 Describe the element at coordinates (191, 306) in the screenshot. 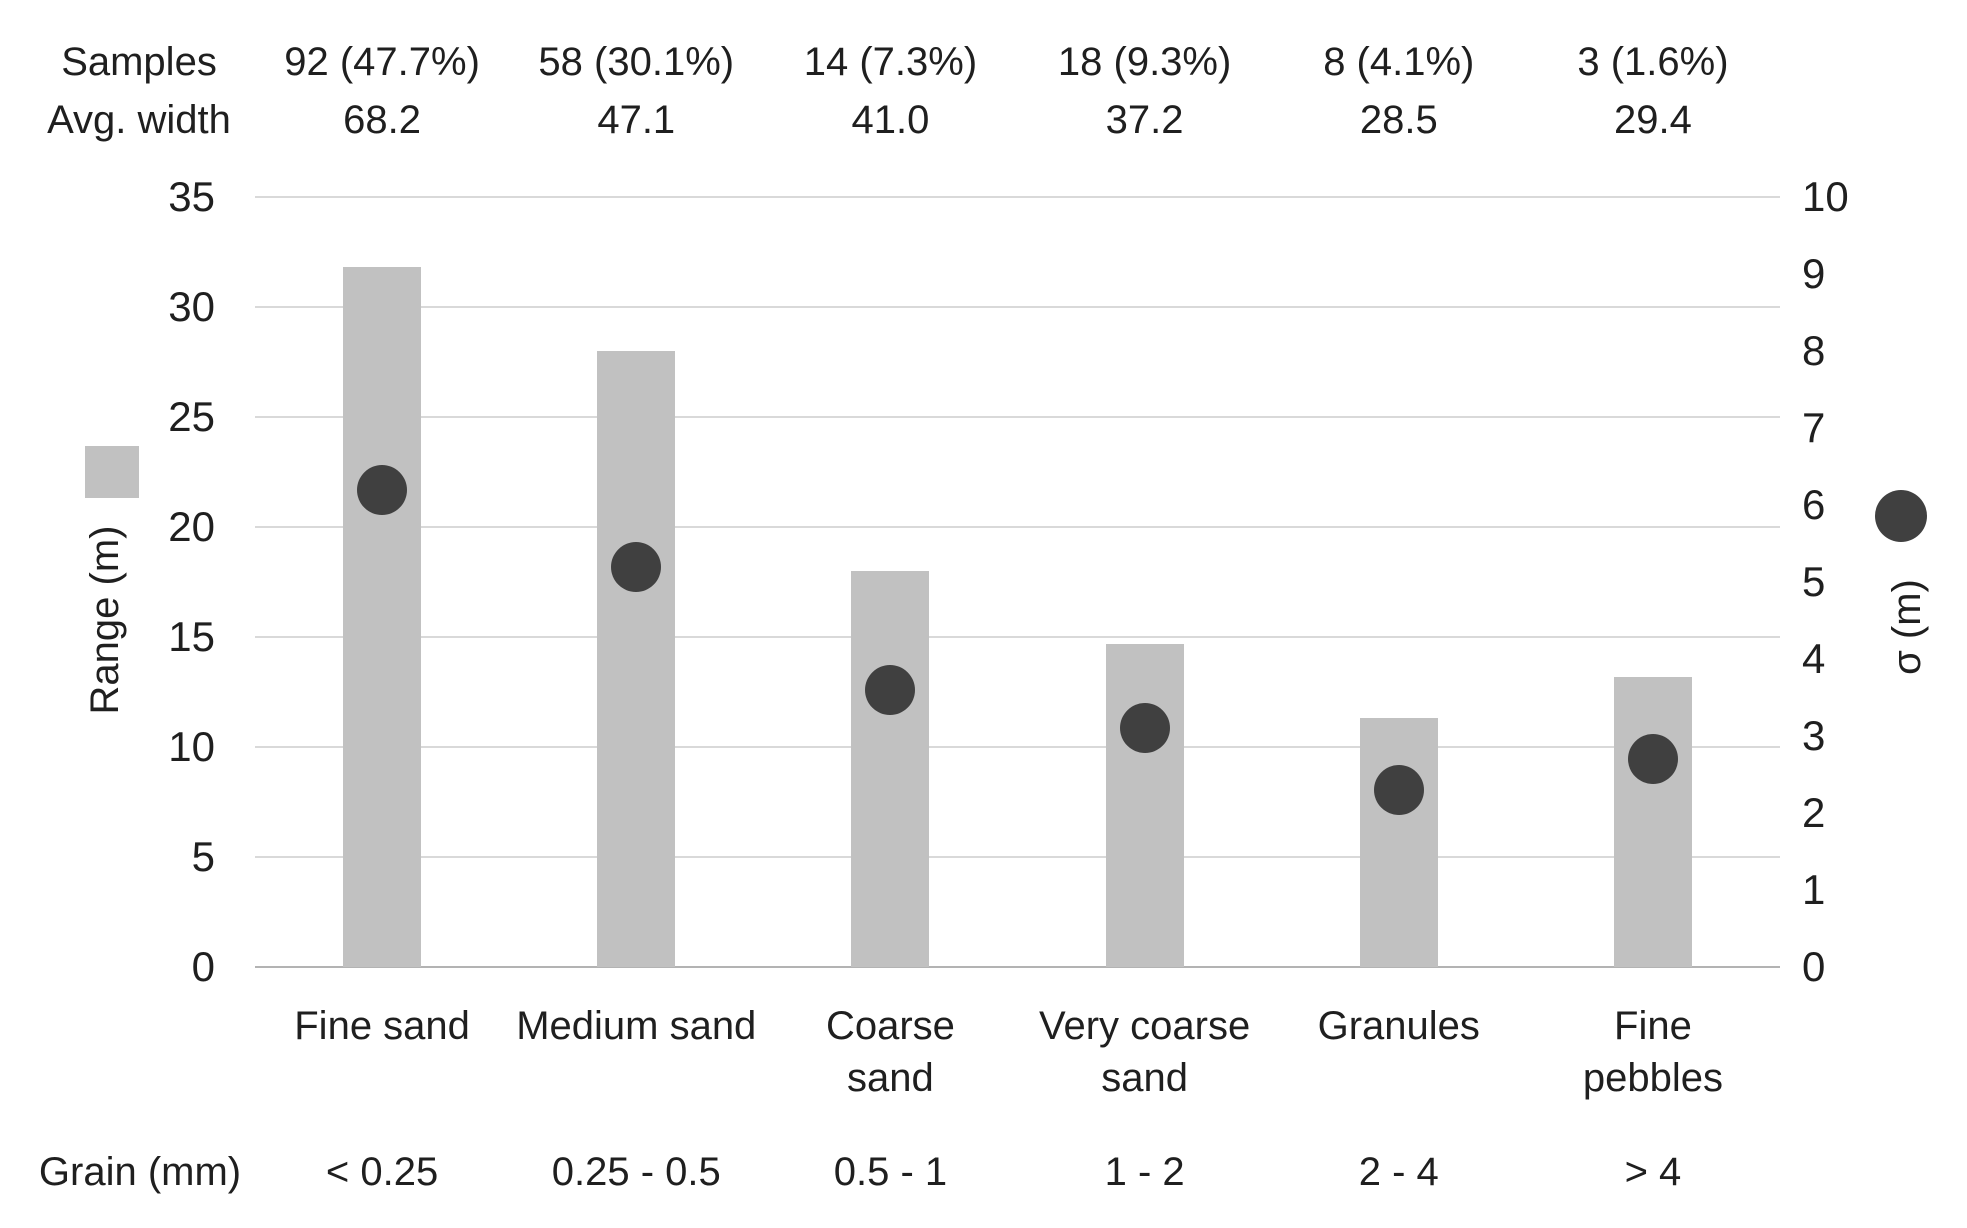

I see `left-axis-tick-label: 30` at that location.